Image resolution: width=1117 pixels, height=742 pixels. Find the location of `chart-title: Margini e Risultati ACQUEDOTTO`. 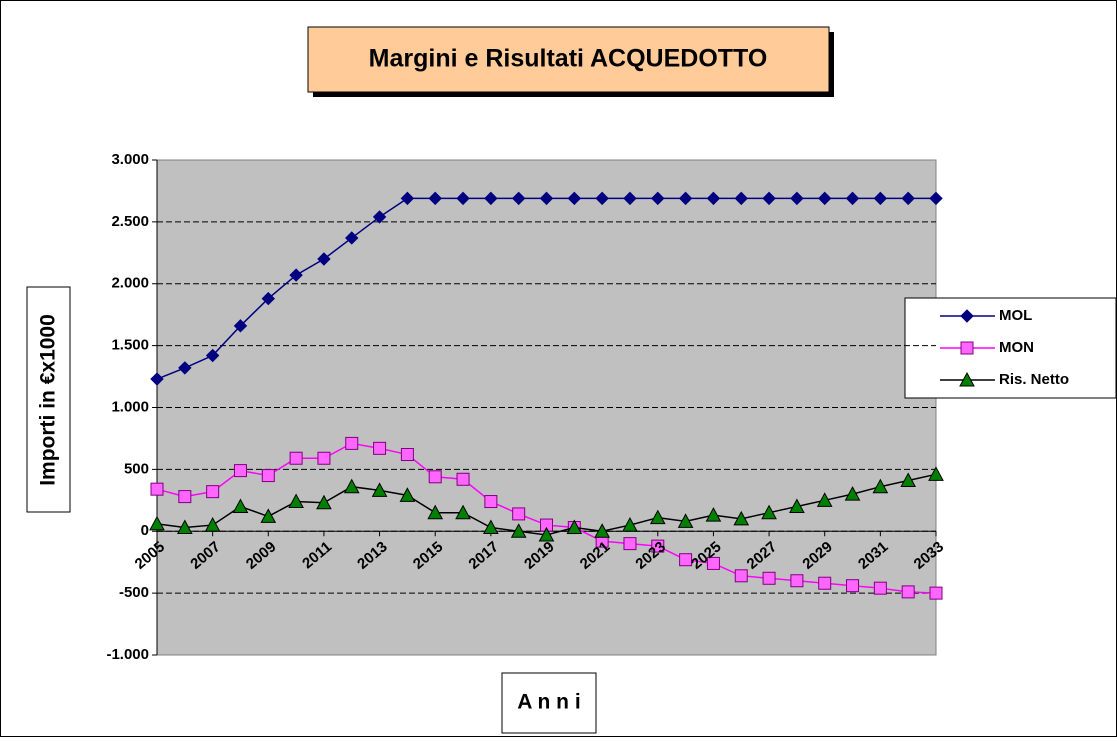

chart-title: Margini e Risultati ACQUEDOTTO is located at coordinates (568, 59).